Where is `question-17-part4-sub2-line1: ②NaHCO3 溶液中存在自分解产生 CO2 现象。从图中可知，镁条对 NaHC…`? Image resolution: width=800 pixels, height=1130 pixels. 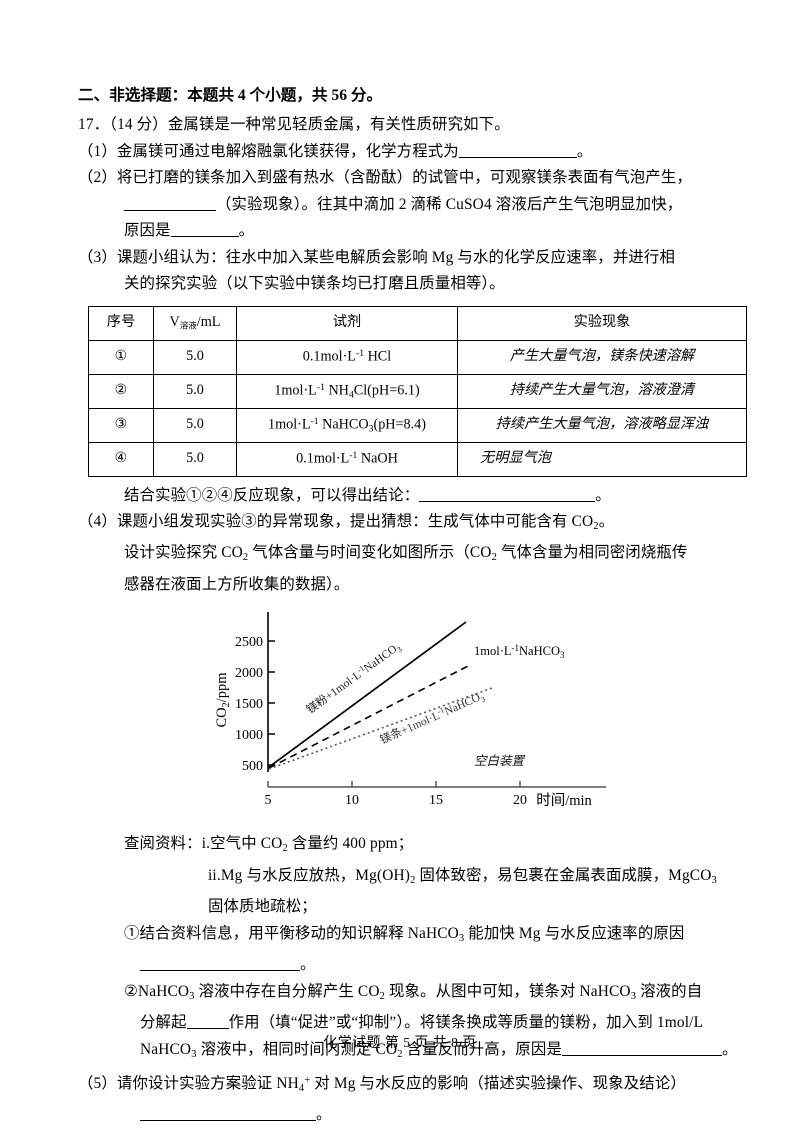 question-17-part4-sub2-line1: ②NaHCO3 溶液中存在自分解产生 CO2 现象。从图中可知，镁条对 NaHC… is located at coordinates (413, 992).